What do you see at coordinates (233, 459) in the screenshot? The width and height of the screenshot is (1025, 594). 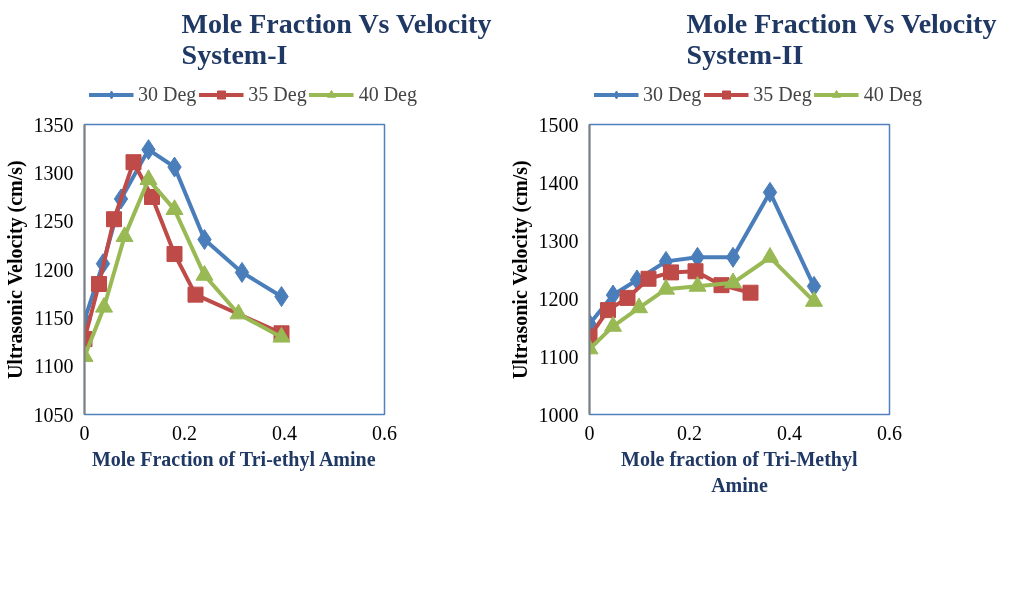 I see `x-axis-title: Mole Fraction of Tri-ethyl Amine` at bounding box center [233, 459].